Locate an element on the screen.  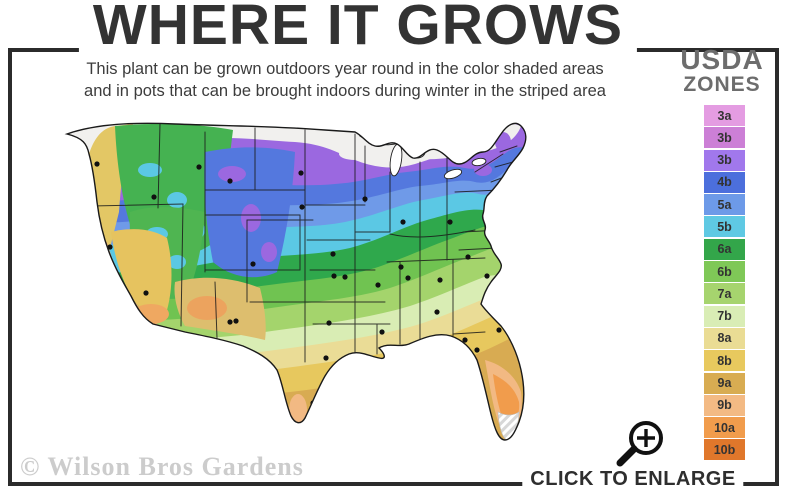
legend-zone-list: 3a 3b 3b 4b 5a 5b 6a 6b 7a 7b 8a 8b 9a 9b 10a 10b is located at coordinates (724, 283).